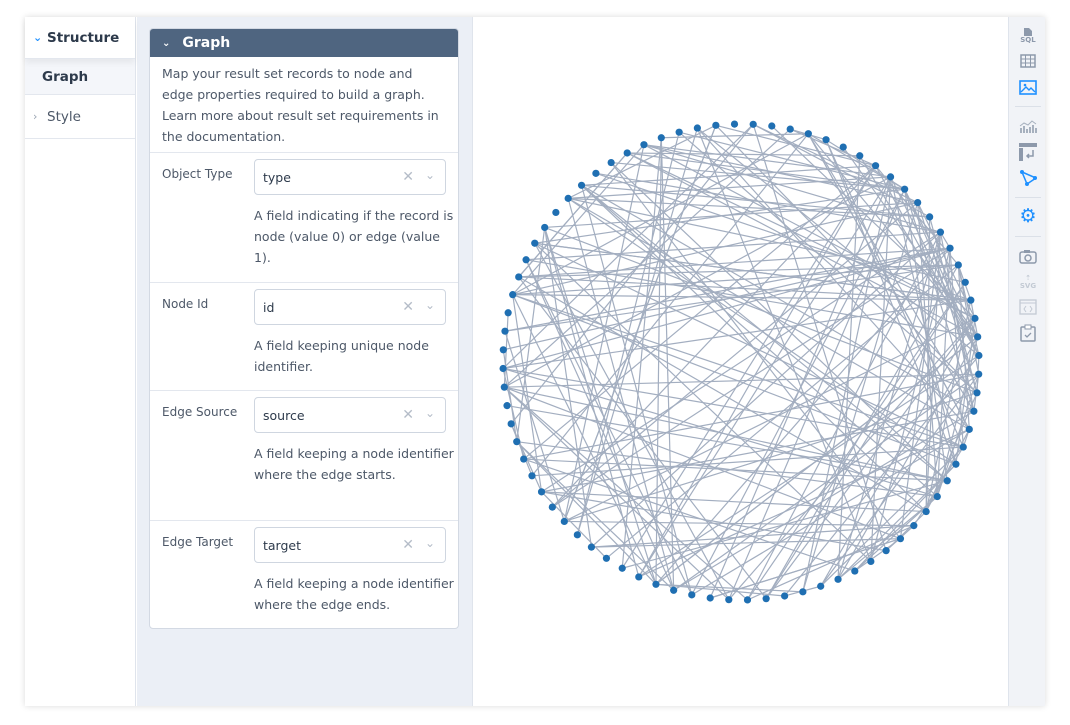  What do you see at coordinates (80, 117) in the screenshot?
I see `nav-style: › Style` at bounding box center [80, 117].